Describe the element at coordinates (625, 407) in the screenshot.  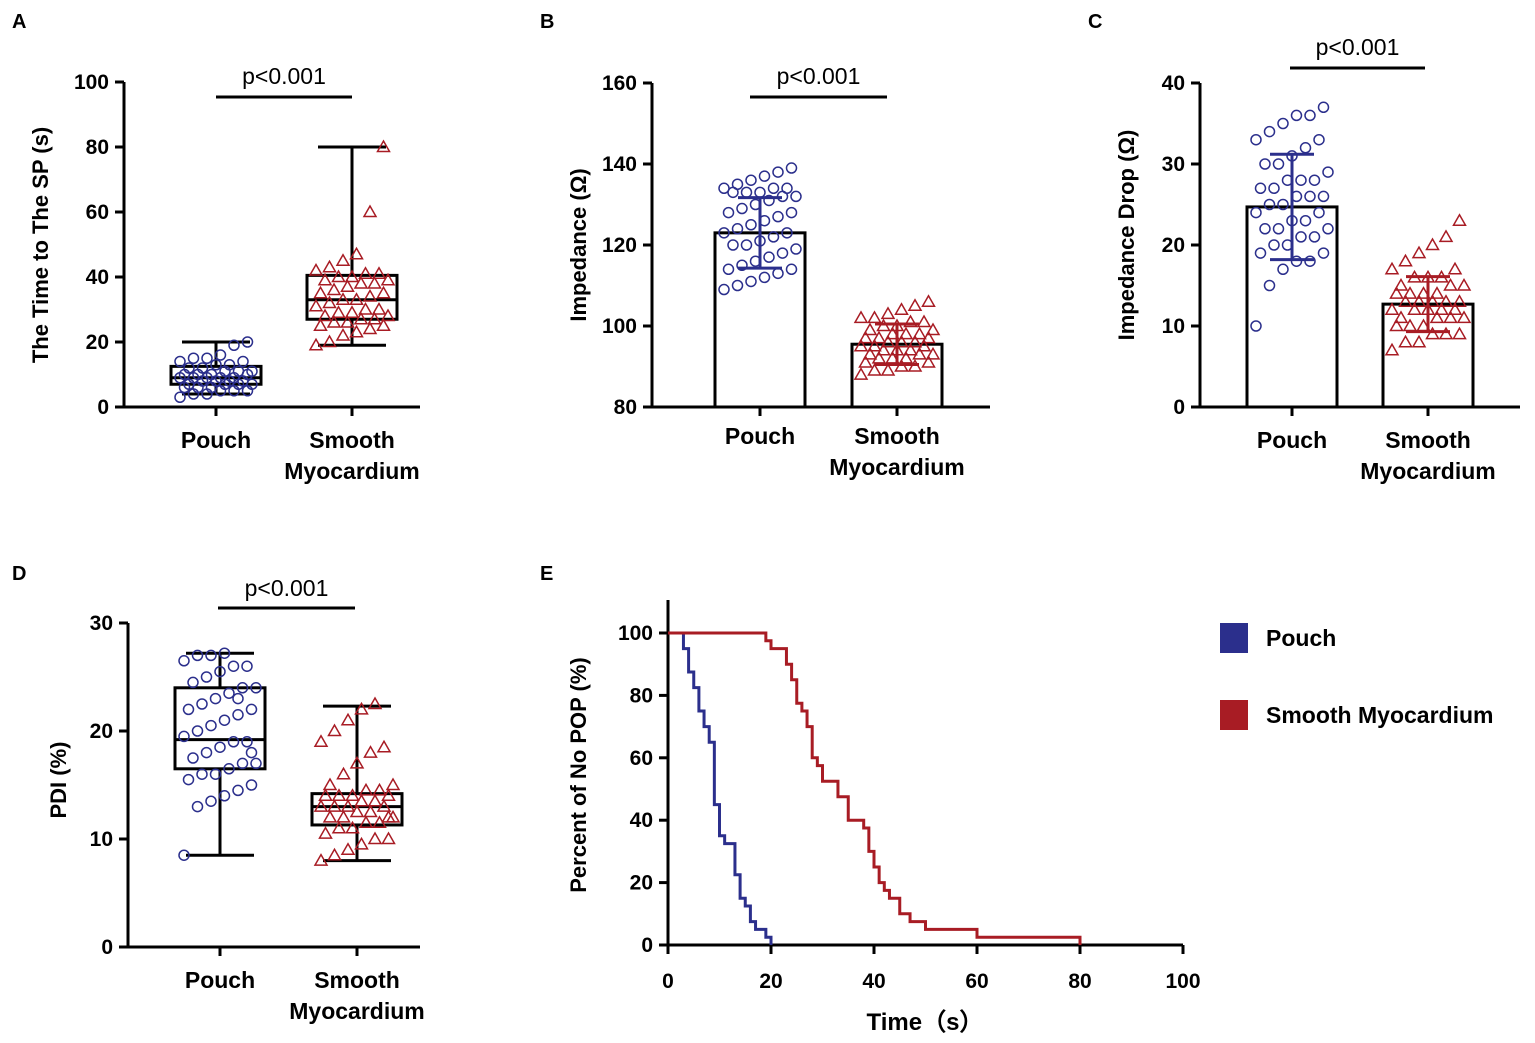
I see `y-tick-label: 80` at that location.